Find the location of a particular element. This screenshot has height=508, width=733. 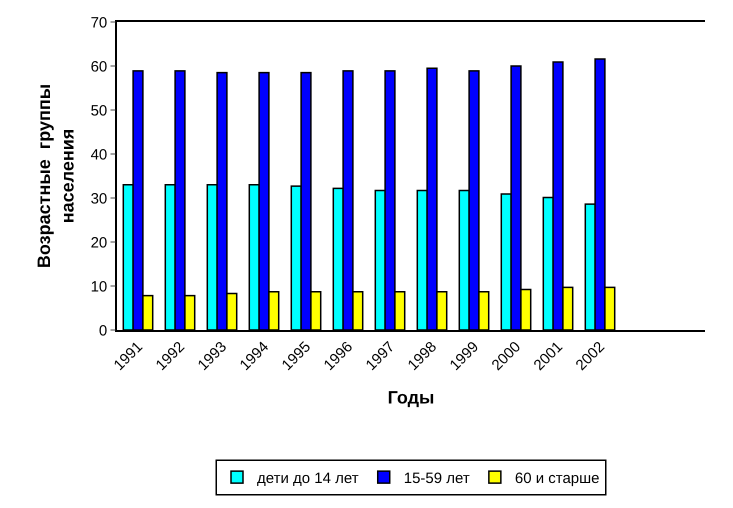

y-tick-label: 50 is located at coordinates (99, 111).